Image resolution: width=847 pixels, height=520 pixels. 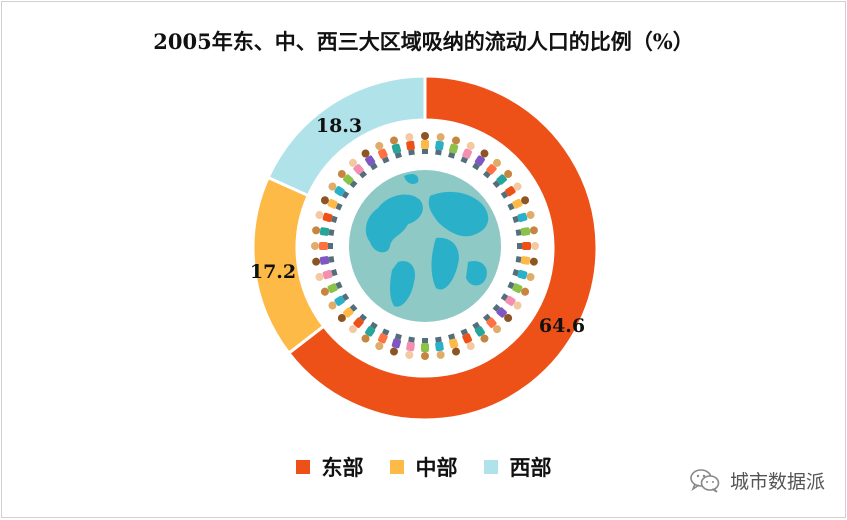 I want to click on legend-item-central: 中部, so click(x=423, y=467).